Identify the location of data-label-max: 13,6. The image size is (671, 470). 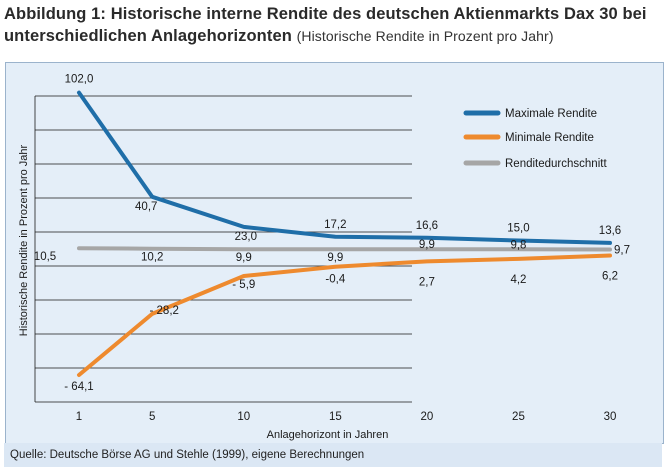
(610, 231).